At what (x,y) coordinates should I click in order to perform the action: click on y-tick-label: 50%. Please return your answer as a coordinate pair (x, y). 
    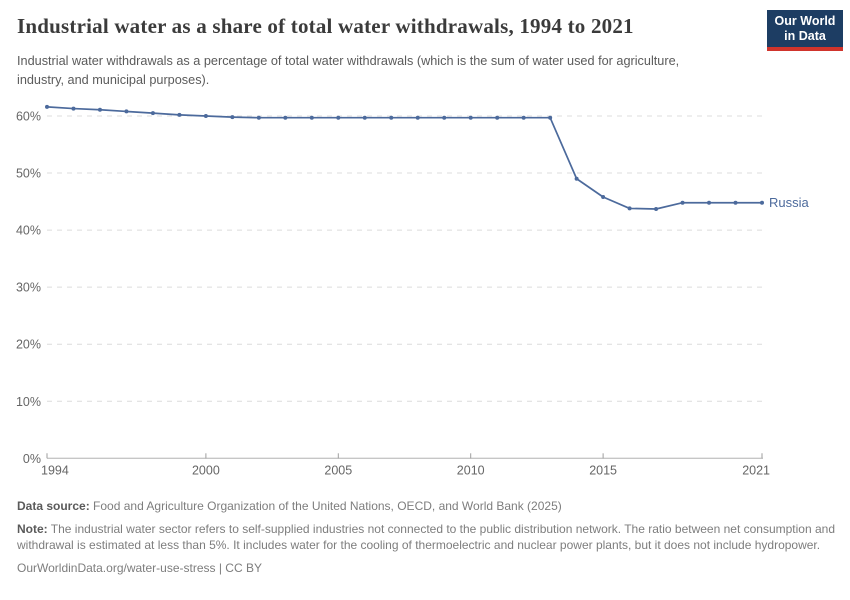
    Looking at the image, I should click on (28, 174).